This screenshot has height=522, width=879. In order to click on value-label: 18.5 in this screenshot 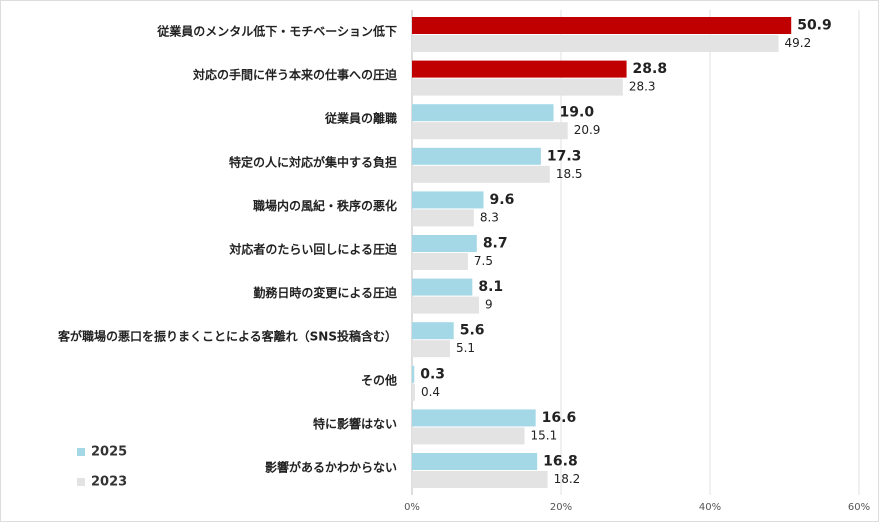, I will do `click(569, 174)`.